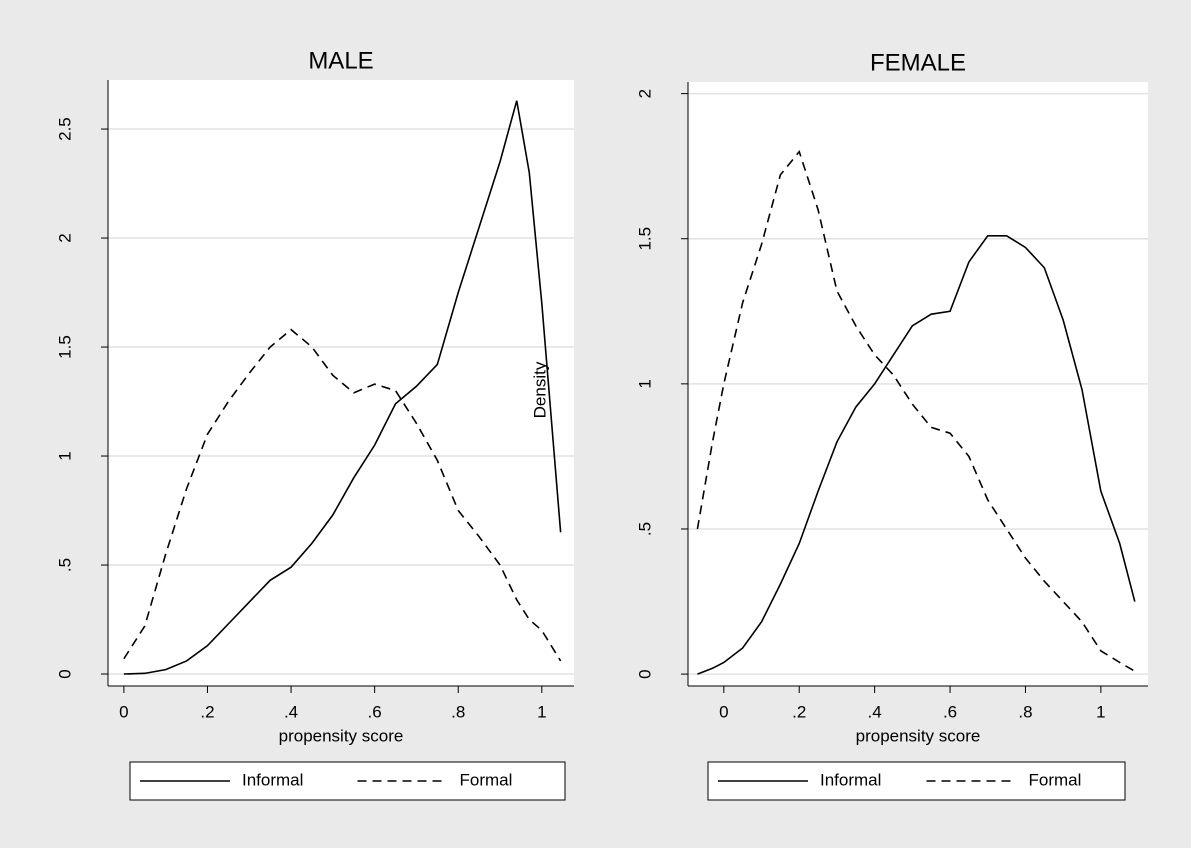 This screenshot has height=848, width=1191. Describe the element at coordinates (342, 495) in the screenshot. I see `series-line` at that location.